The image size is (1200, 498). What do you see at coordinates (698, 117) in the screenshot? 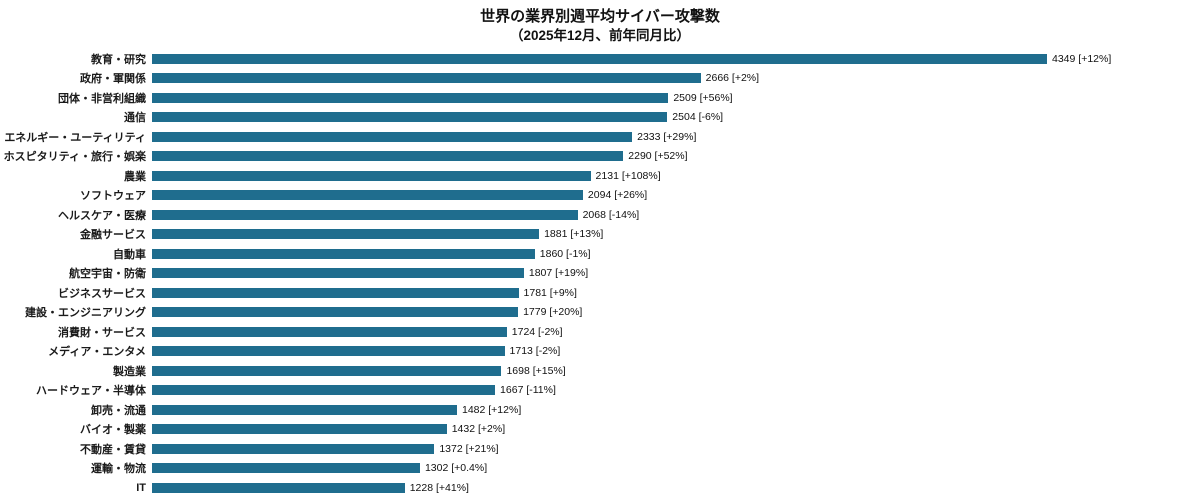
I see `value-label: 2504 [-6%]` at bounding box center [698, 117].